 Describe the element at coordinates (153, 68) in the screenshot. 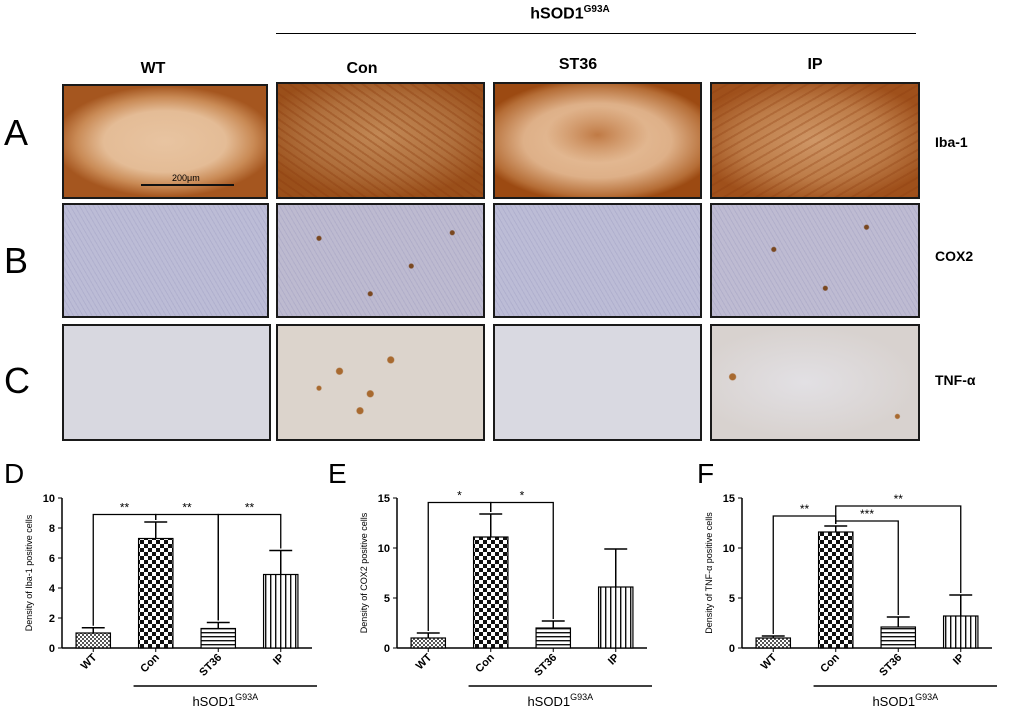

I see `col-header-wt: WT` at that location.